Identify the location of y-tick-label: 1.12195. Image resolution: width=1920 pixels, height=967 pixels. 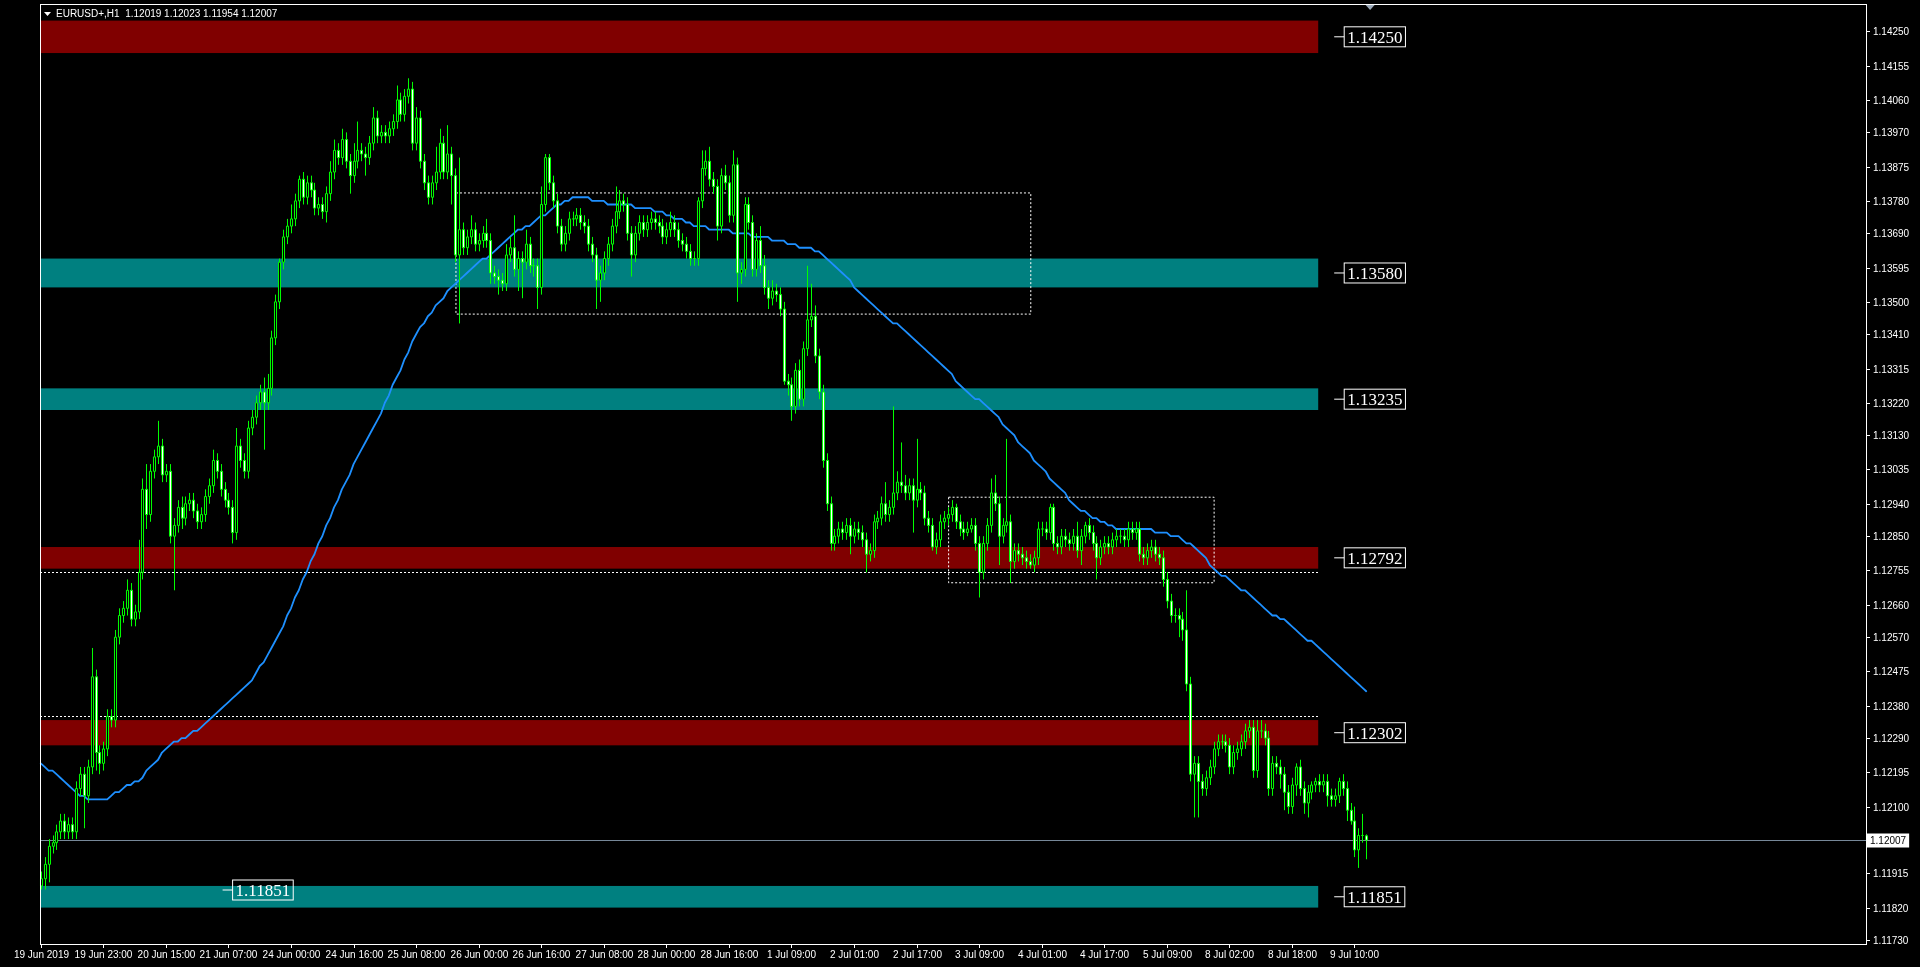
(1891, 772).